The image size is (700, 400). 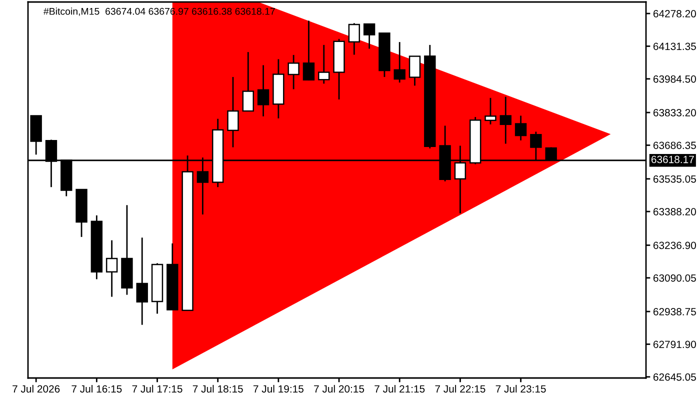 I want to click on x-tick-label: 7 Jul 16:15, so click(x=97, y=388).